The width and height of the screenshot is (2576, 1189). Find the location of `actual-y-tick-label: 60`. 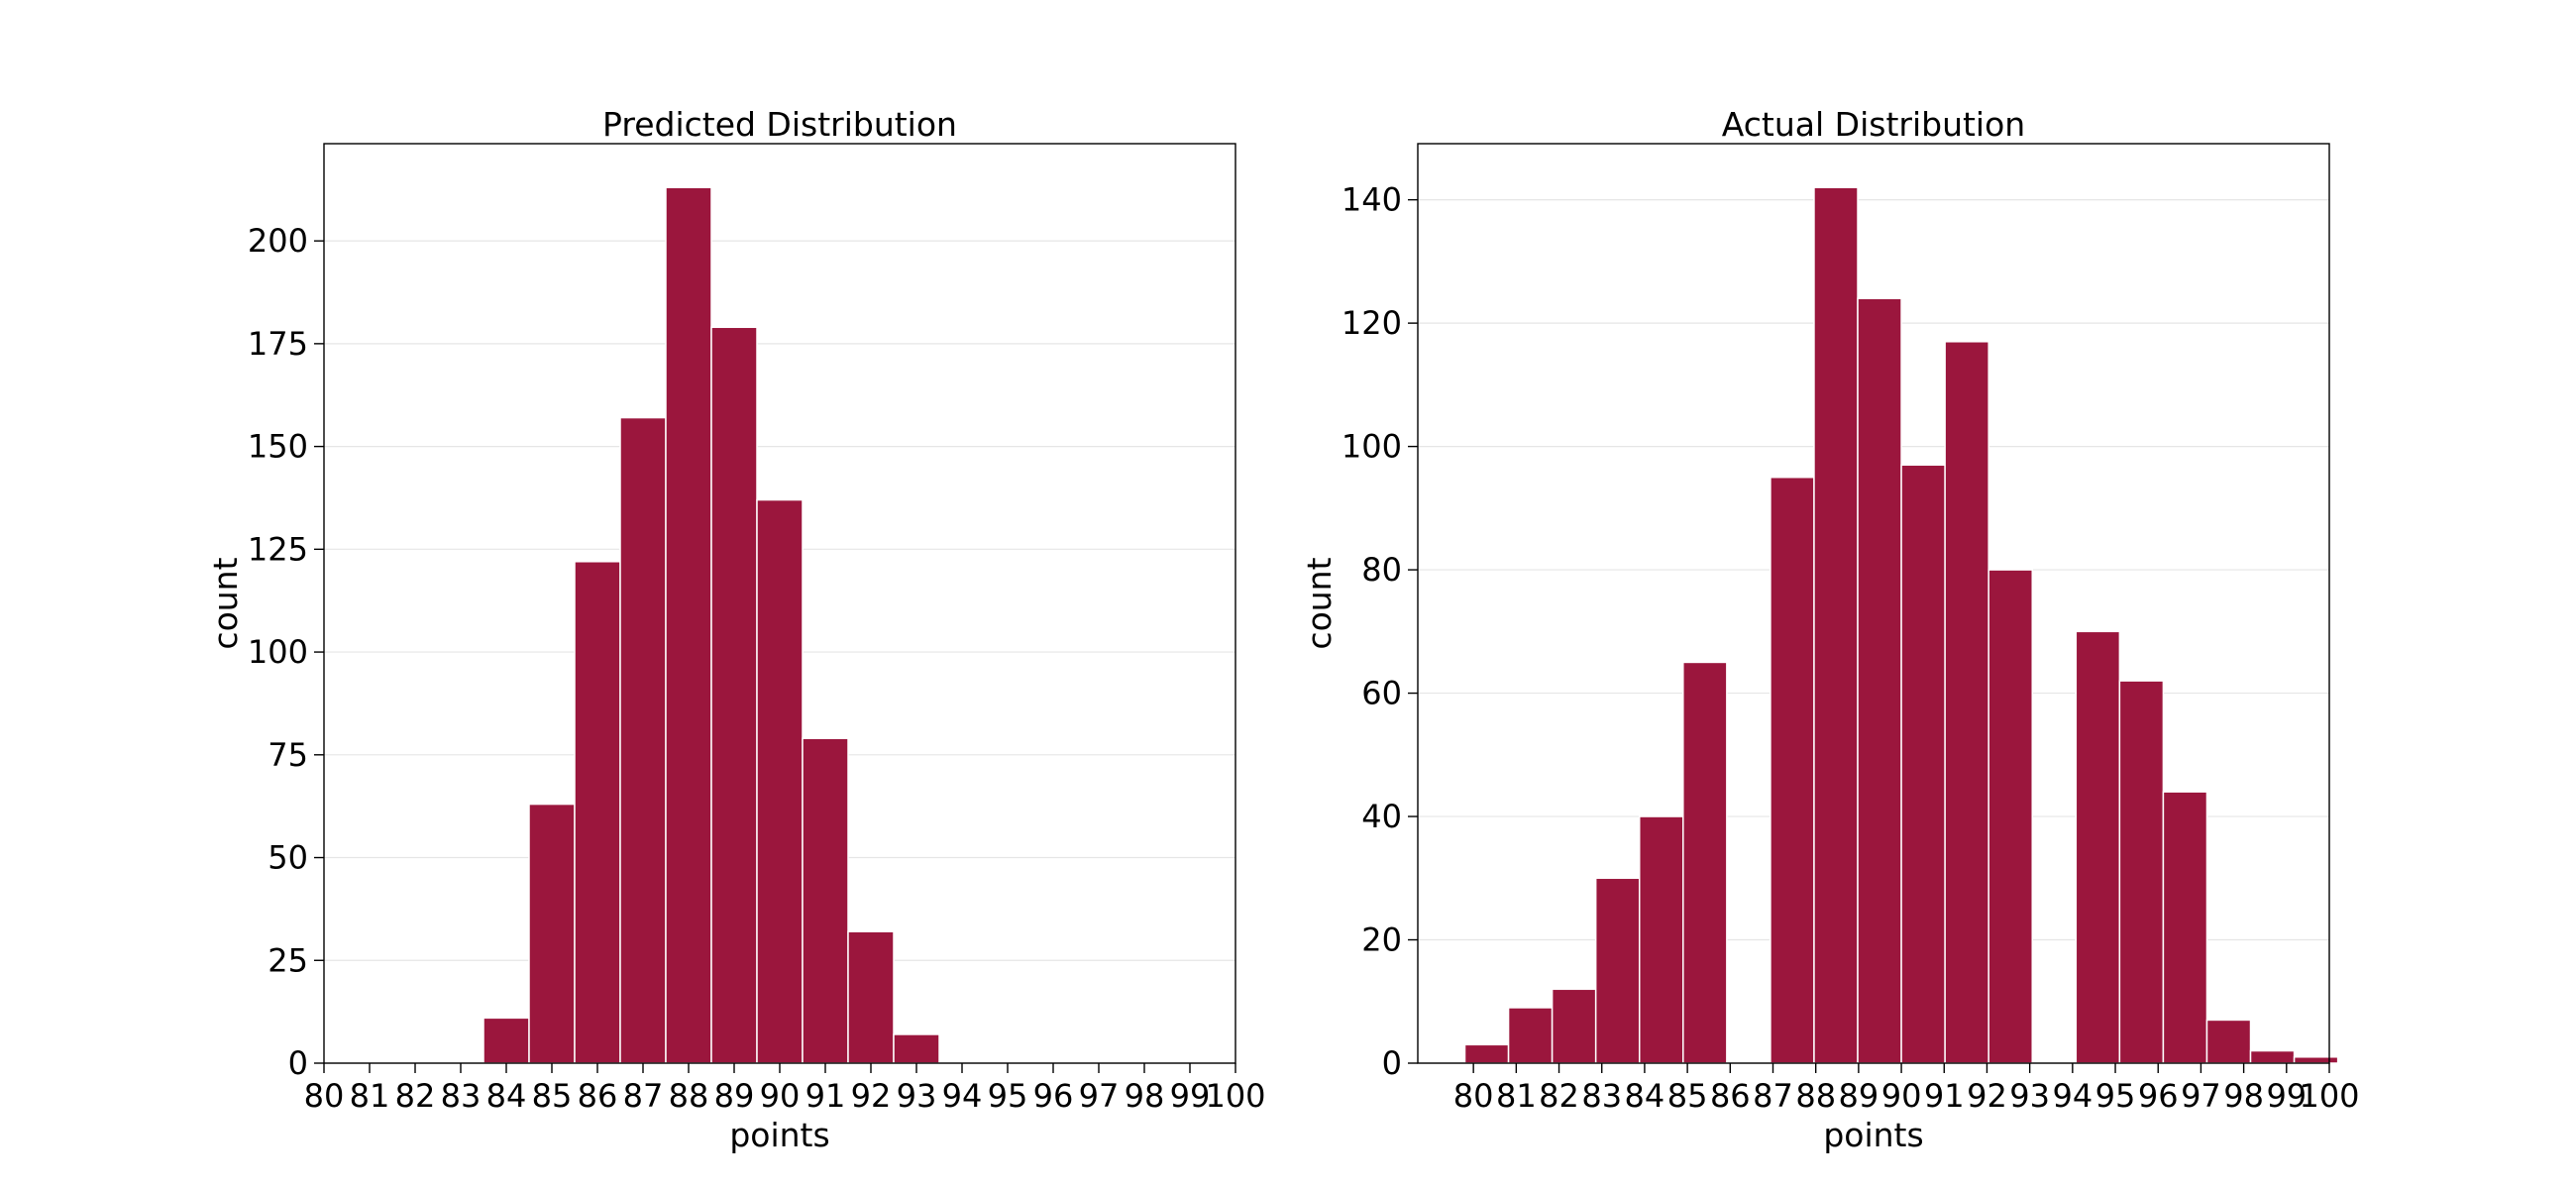

actual-y-tick-label: 60 is located at coordinates (1381, 694).